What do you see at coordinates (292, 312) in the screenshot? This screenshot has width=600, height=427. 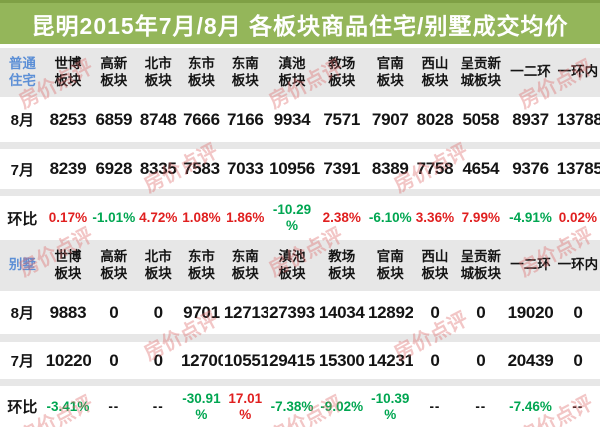 I see `price-cell: 27393` at bounding box center [292, 312].